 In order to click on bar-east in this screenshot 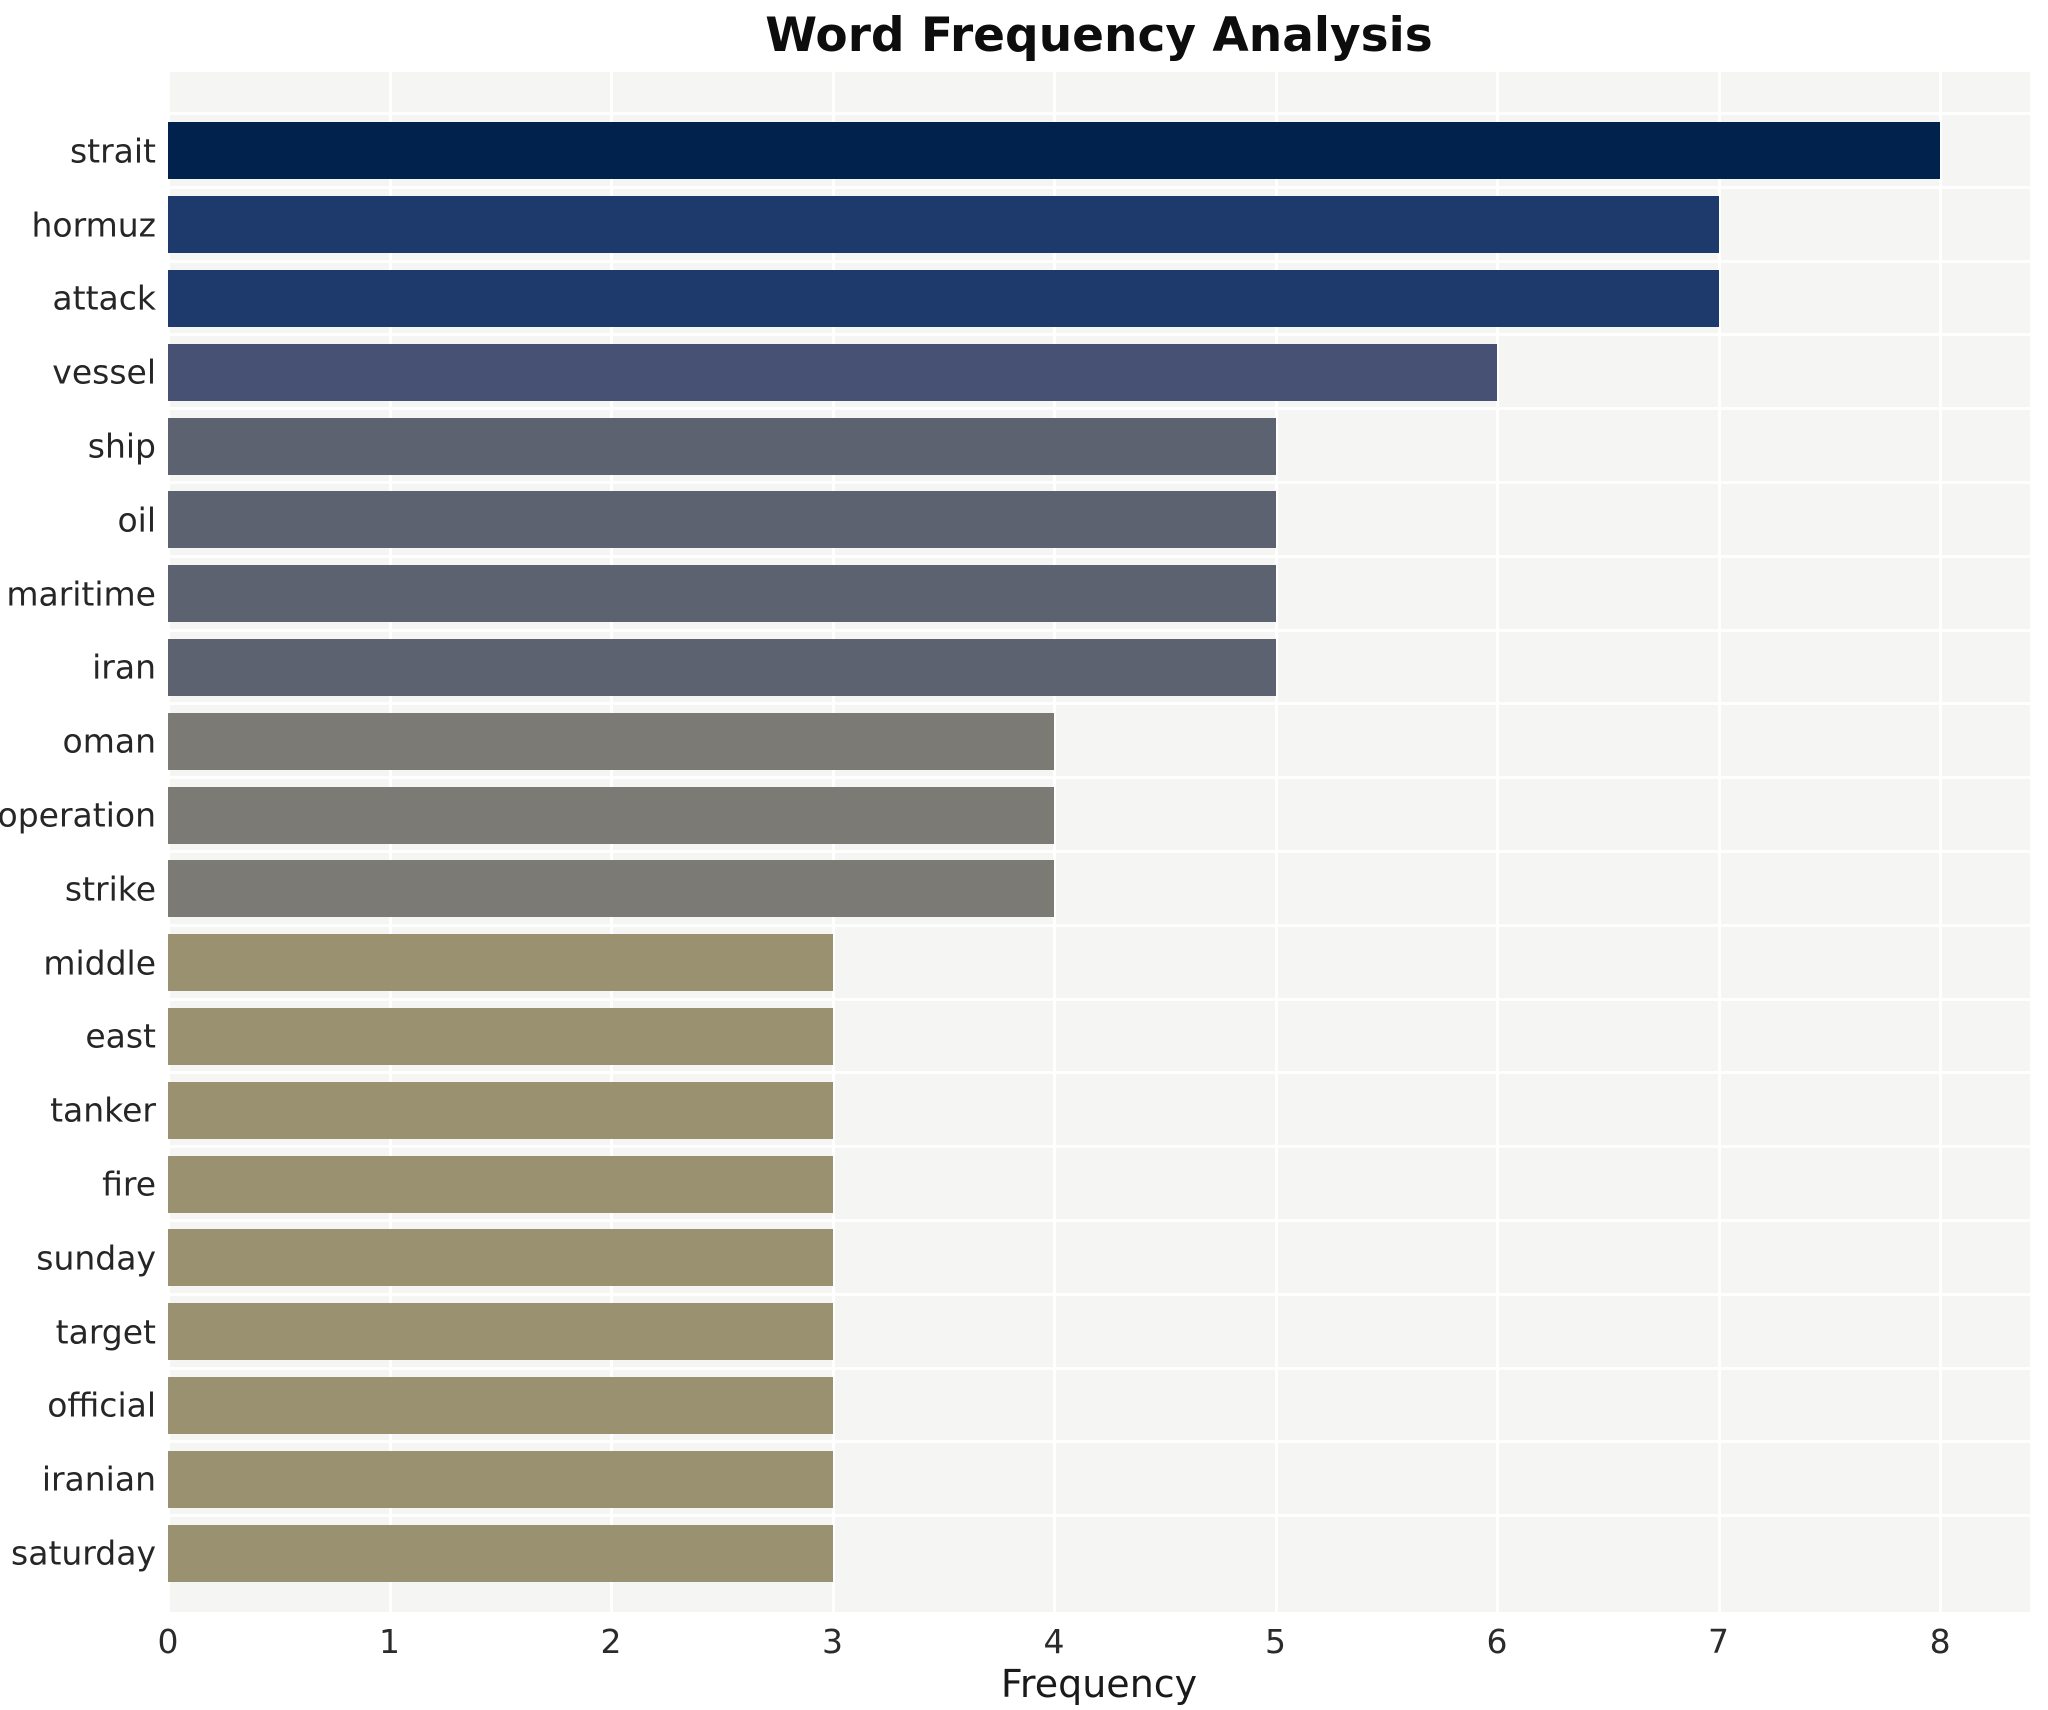, I will do `click(500, 1036)`.